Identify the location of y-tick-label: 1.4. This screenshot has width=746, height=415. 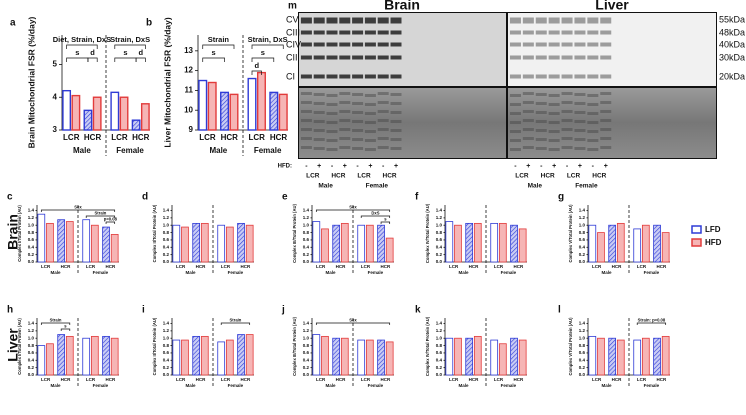
(306, 210).